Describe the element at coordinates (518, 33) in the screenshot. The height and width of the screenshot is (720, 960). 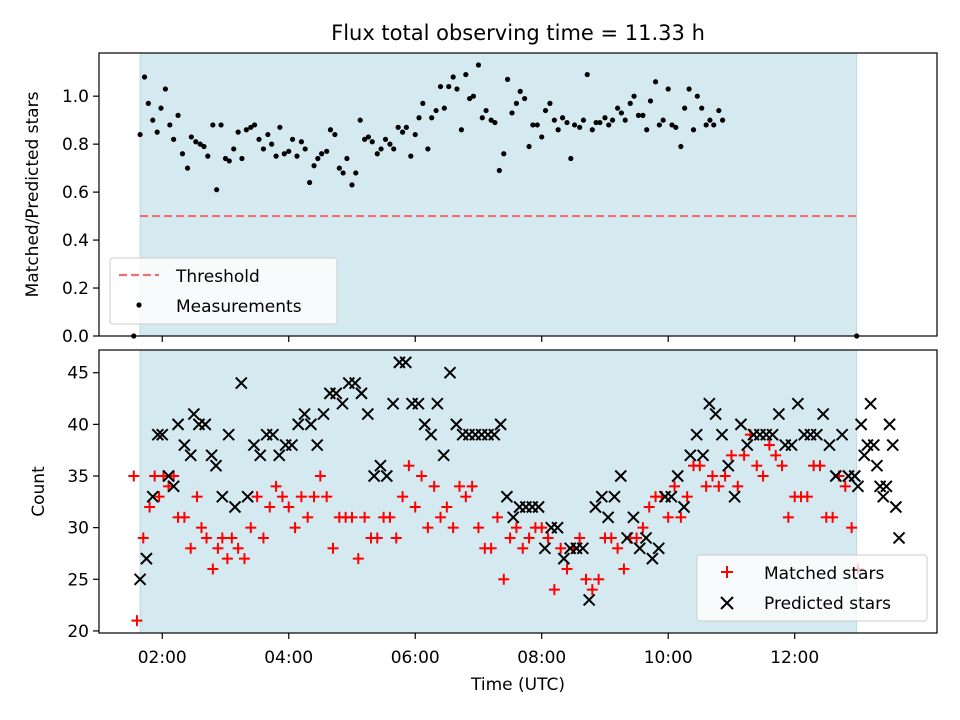
I see `chart-title: Flux total observing time = 11.33 h` at that location.